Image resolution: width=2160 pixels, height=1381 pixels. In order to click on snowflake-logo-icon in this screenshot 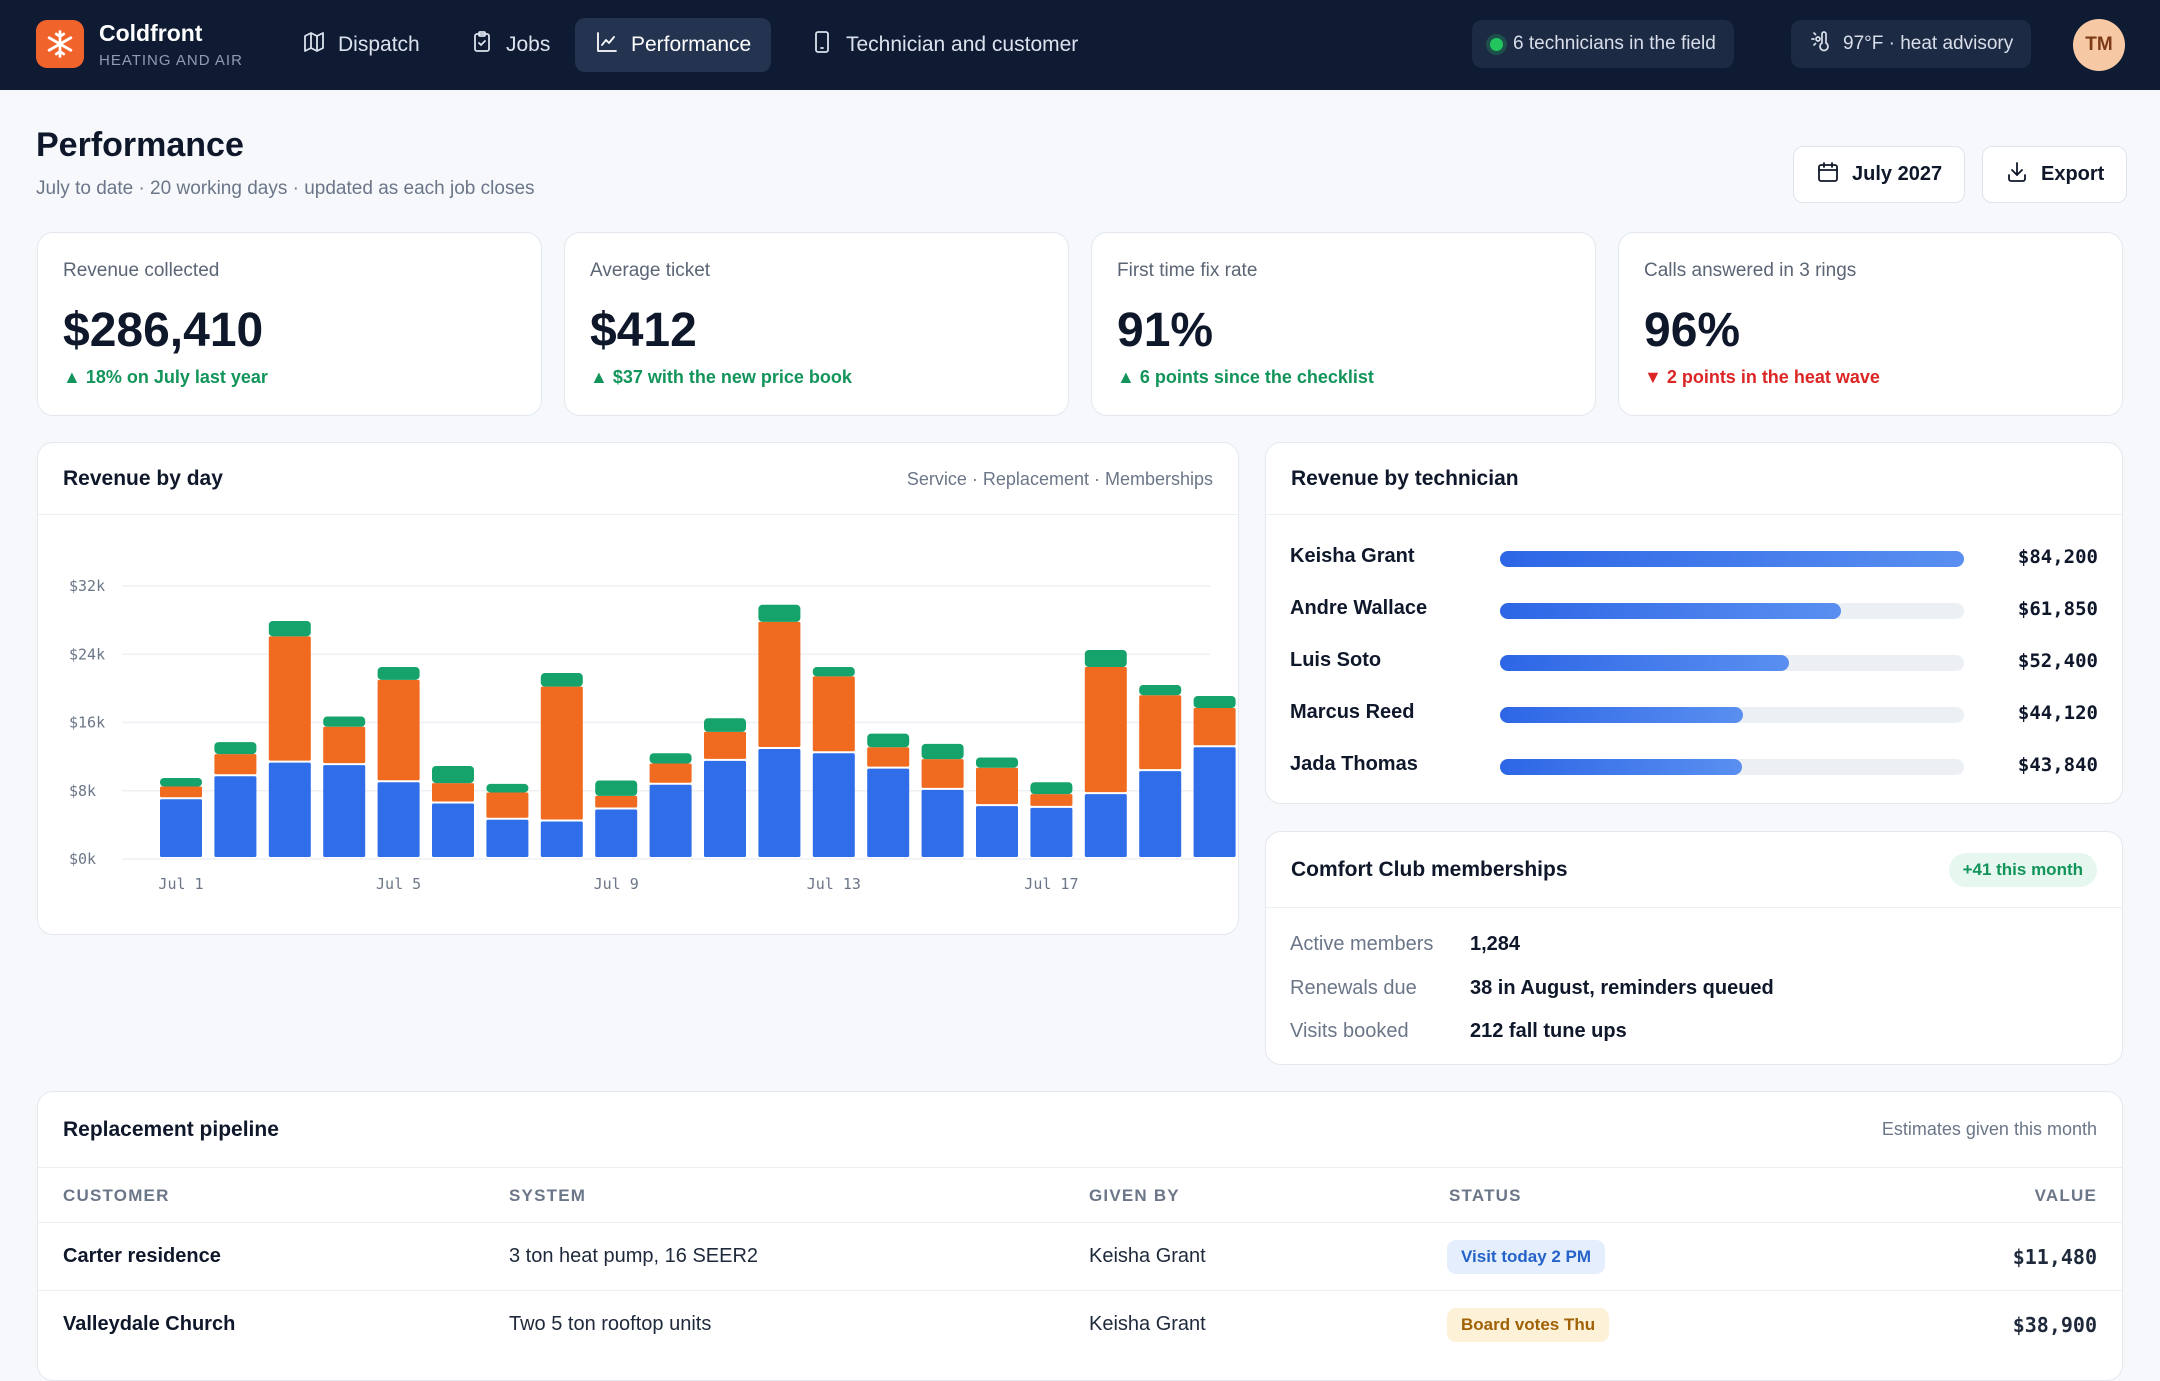, I will do `click(60, 44)`.